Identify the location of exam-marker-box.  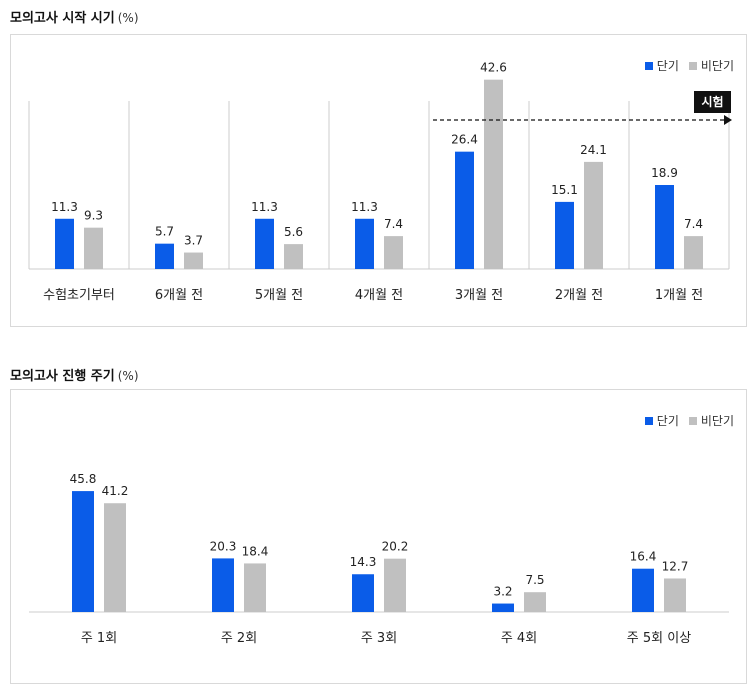
(712, 102).